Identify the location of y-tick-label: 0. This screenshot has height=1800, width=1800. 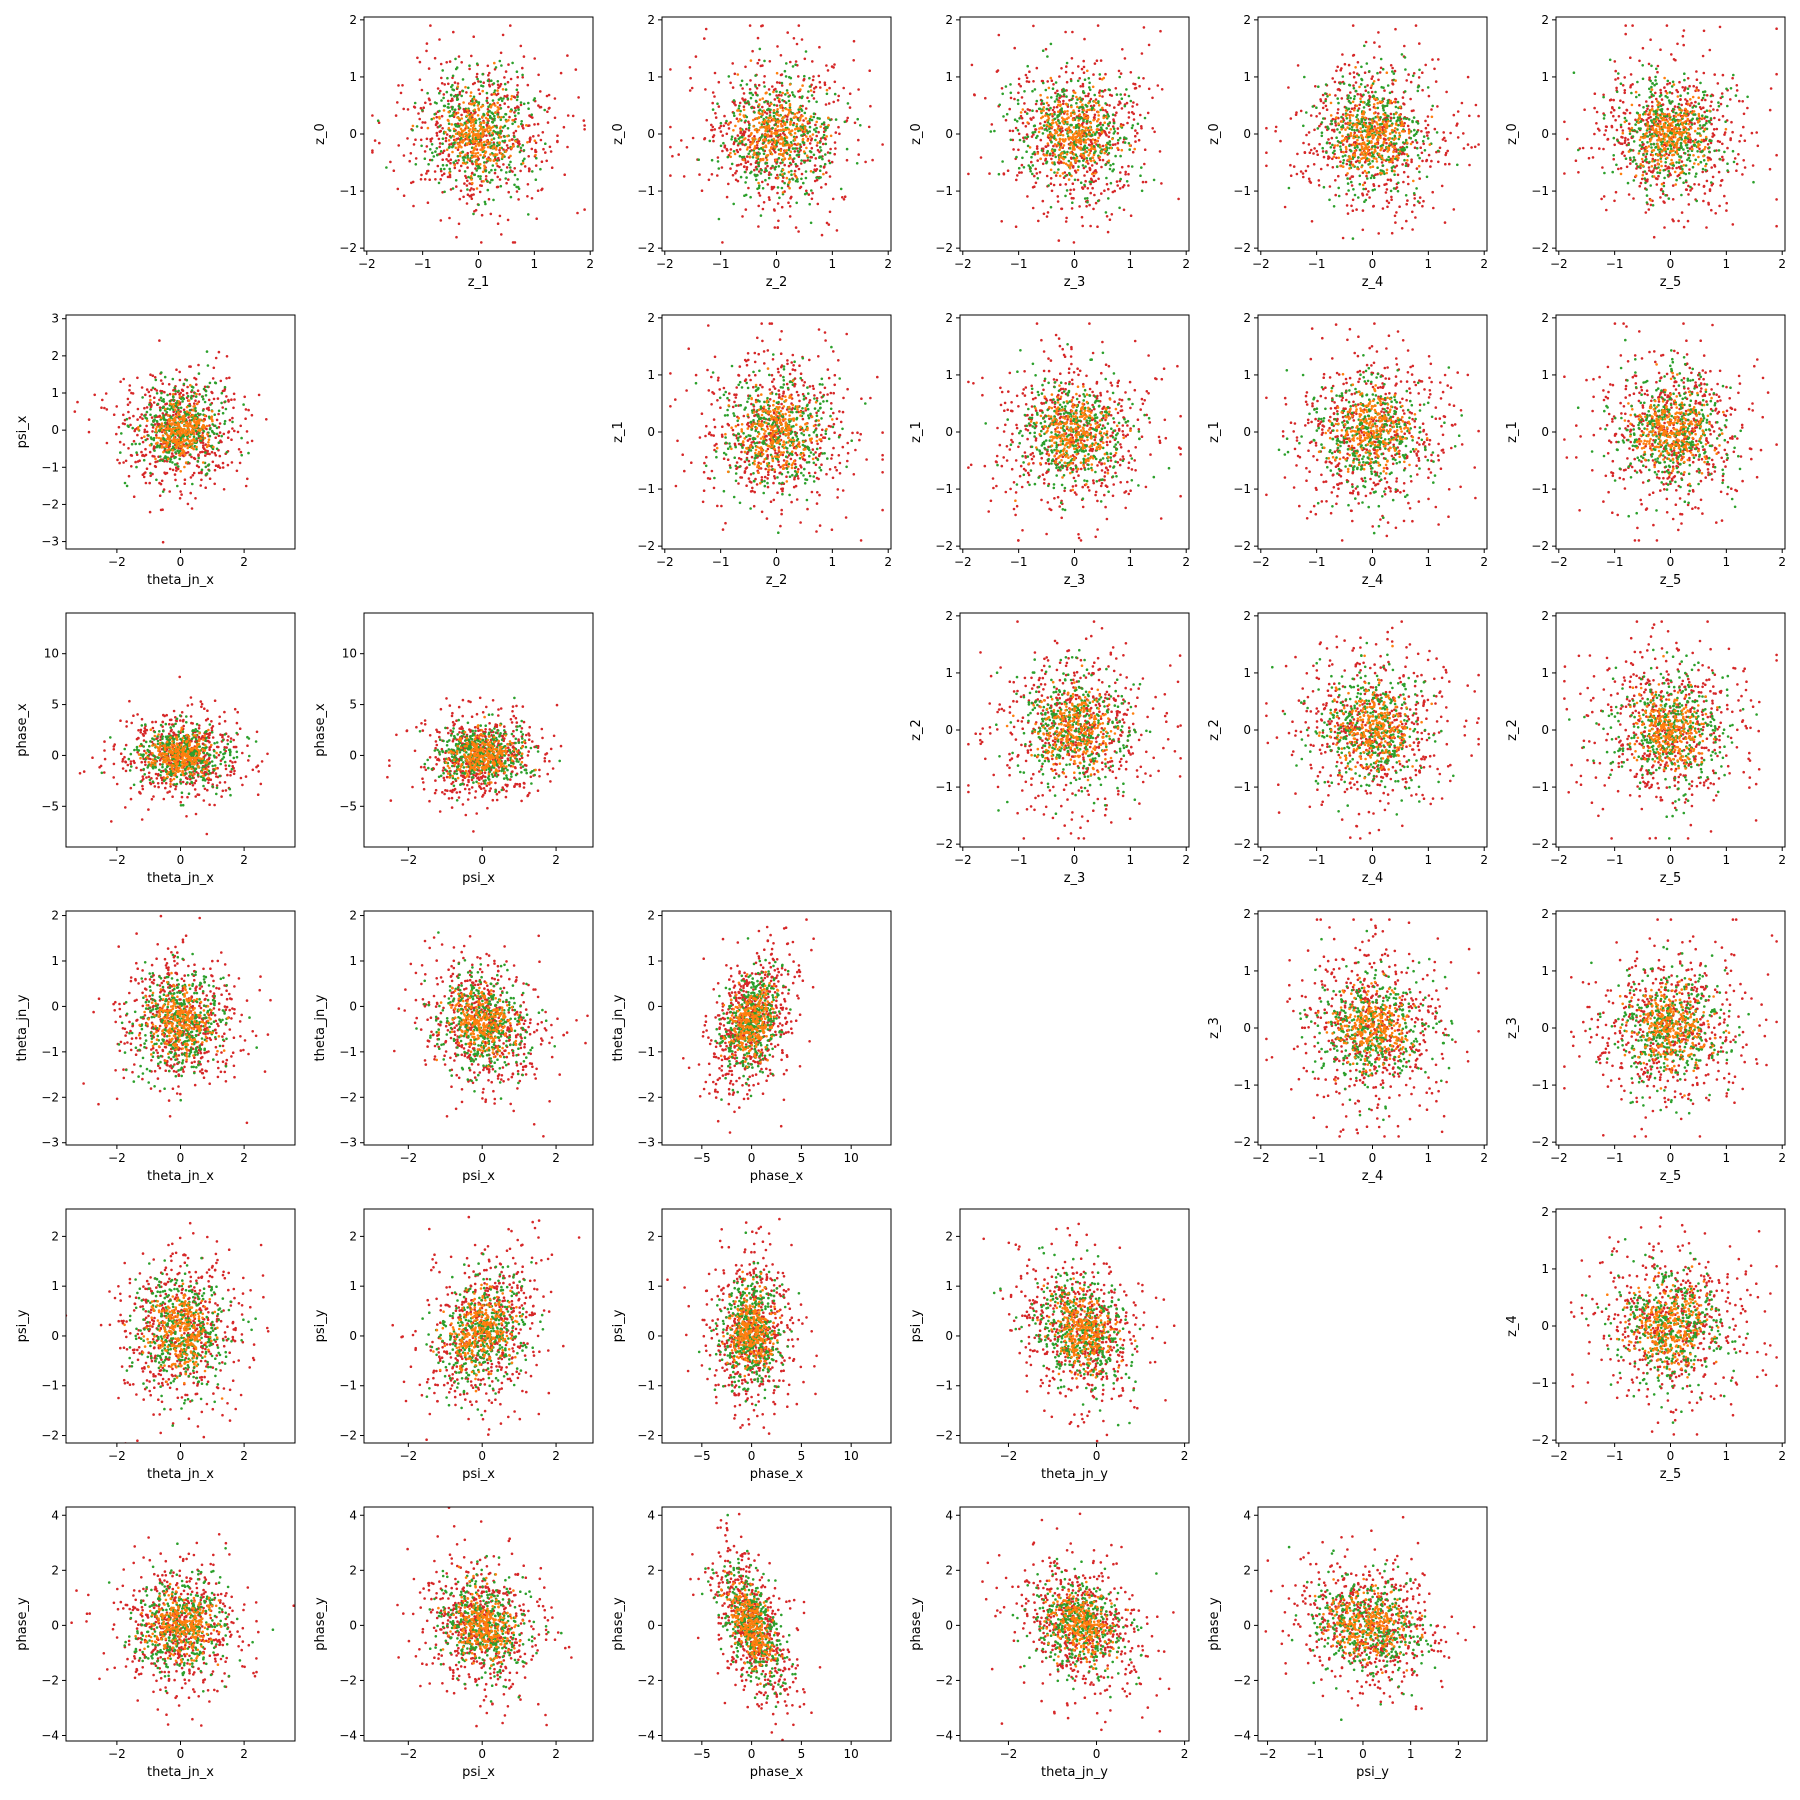
(651, 134).